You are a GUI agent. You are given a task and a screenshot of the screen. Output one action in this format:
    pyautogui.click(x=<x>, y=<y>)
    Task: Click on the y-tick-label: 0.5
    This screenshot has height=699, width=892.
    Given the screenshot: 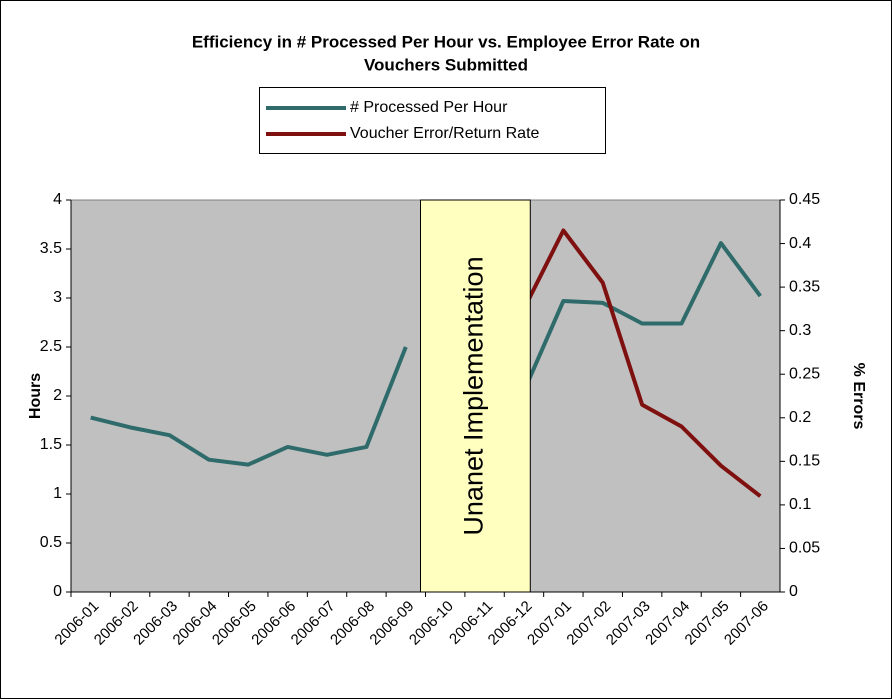 What is the action you would take?
    pyautogui.click(x=51, y=542)
    